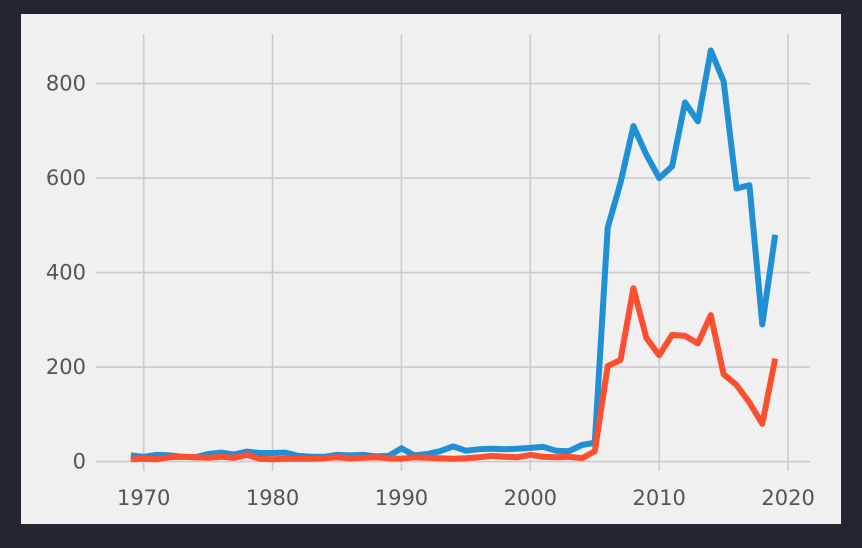  Describe the element at coordinates (401, 498) in the screenshot. I see `x-tick-label-1990: 1990` at that location.